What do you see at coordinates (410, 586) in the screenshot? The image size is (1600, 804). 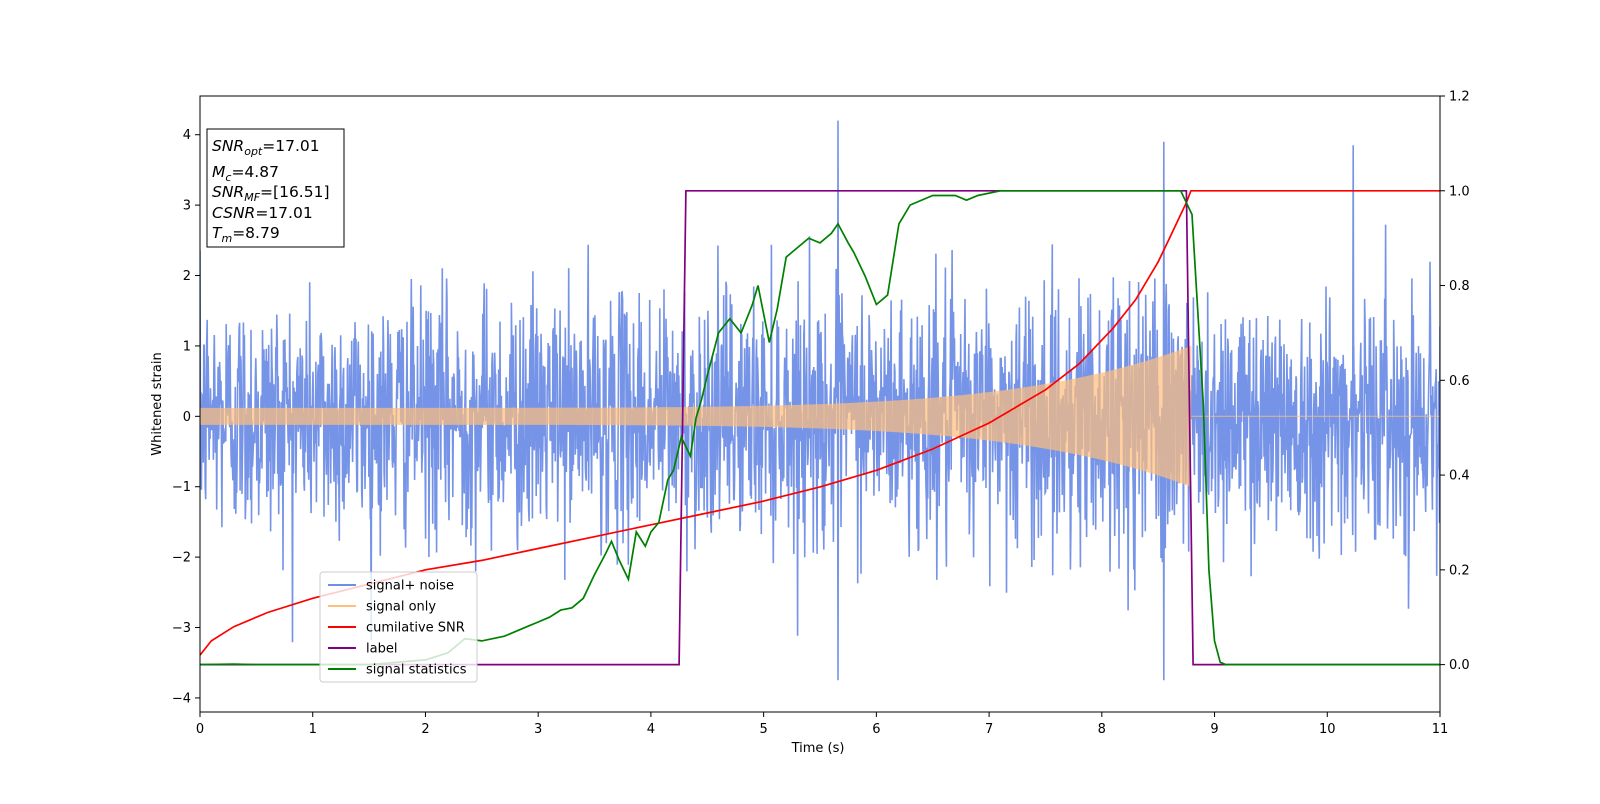 I see `legend-label-signal-noise: signal+ noise` at bounding box center [410, 586].